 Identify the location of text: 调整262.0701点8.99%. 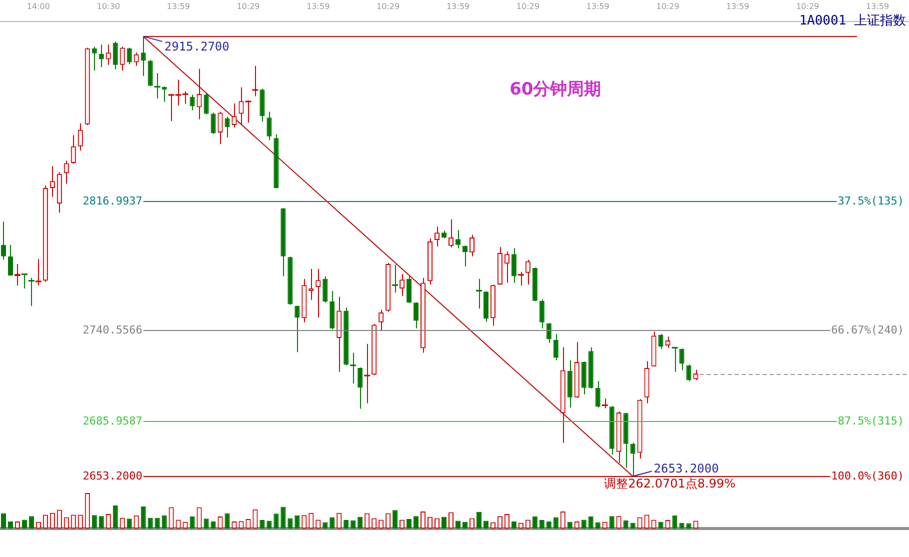
(670, 483).